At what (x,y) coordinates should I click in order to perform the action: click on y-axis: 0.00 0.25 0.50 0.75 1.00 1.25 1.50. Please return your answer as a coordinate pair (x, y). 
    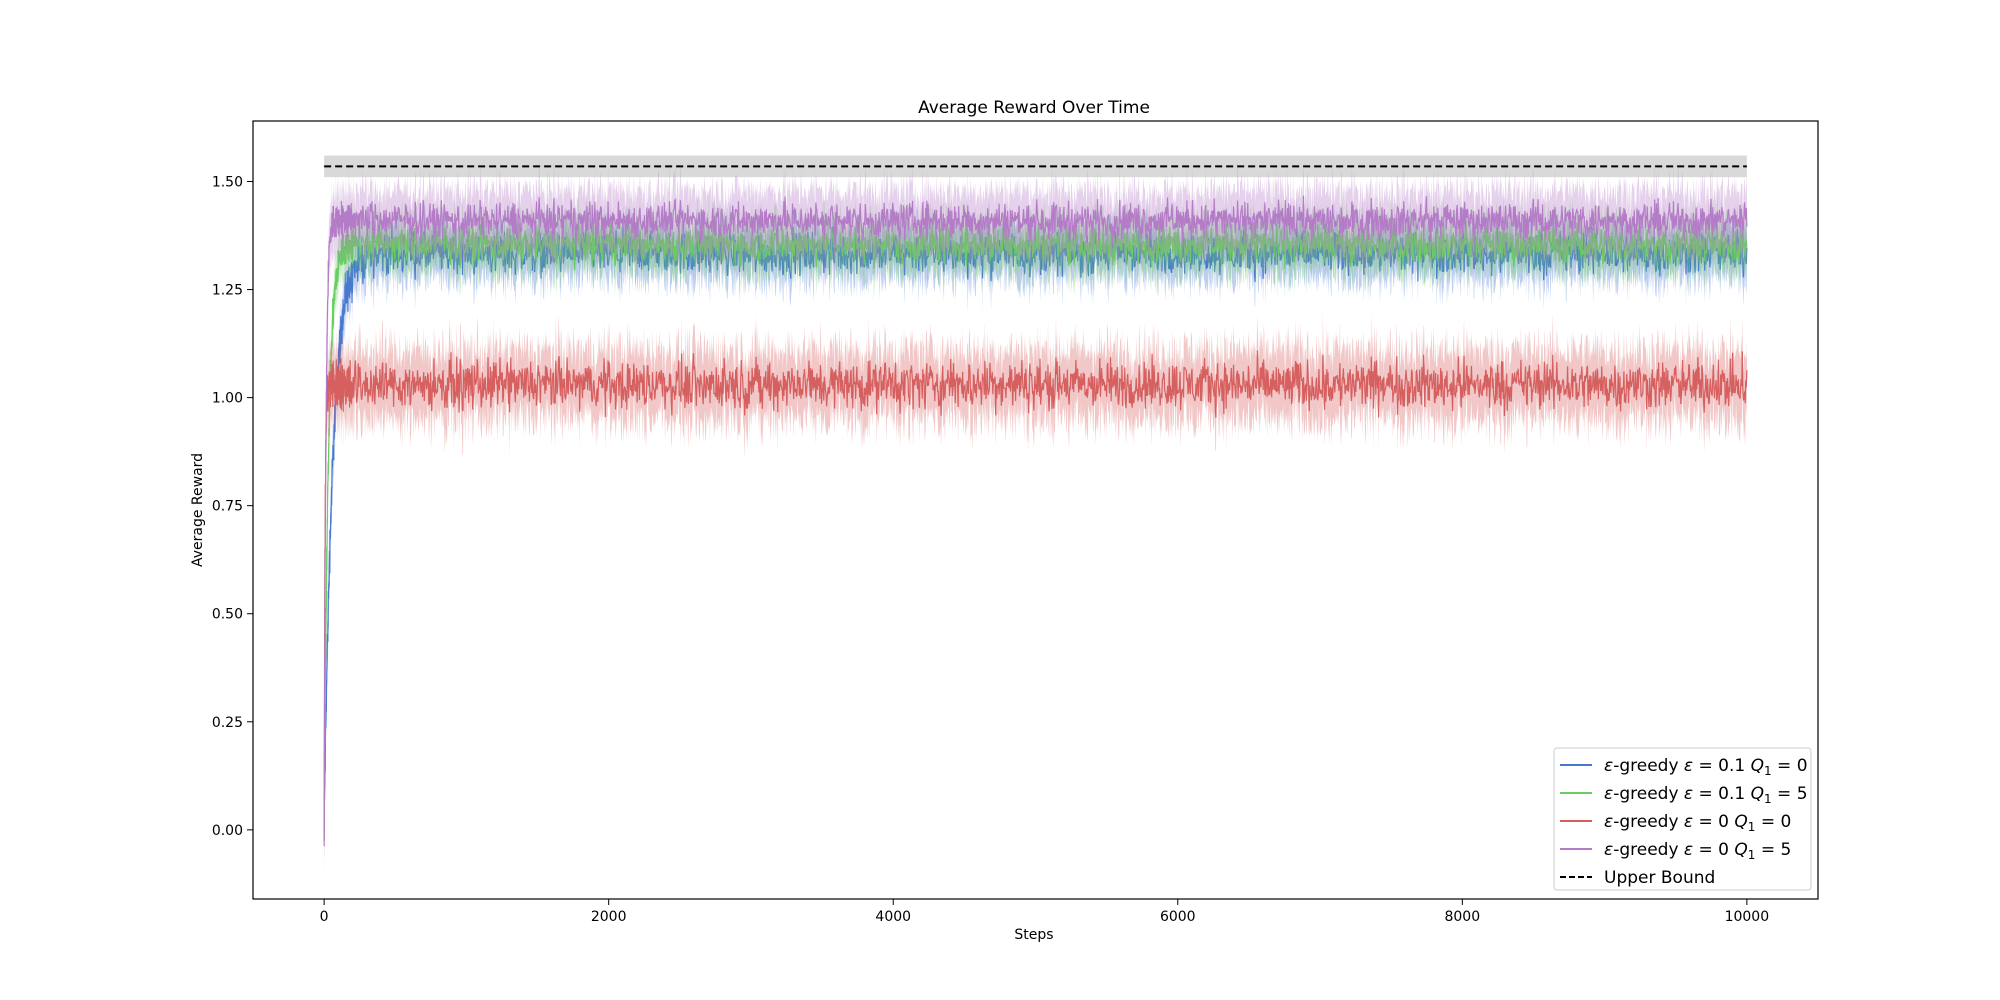
    Looking at the image, I should click on (232, 507).